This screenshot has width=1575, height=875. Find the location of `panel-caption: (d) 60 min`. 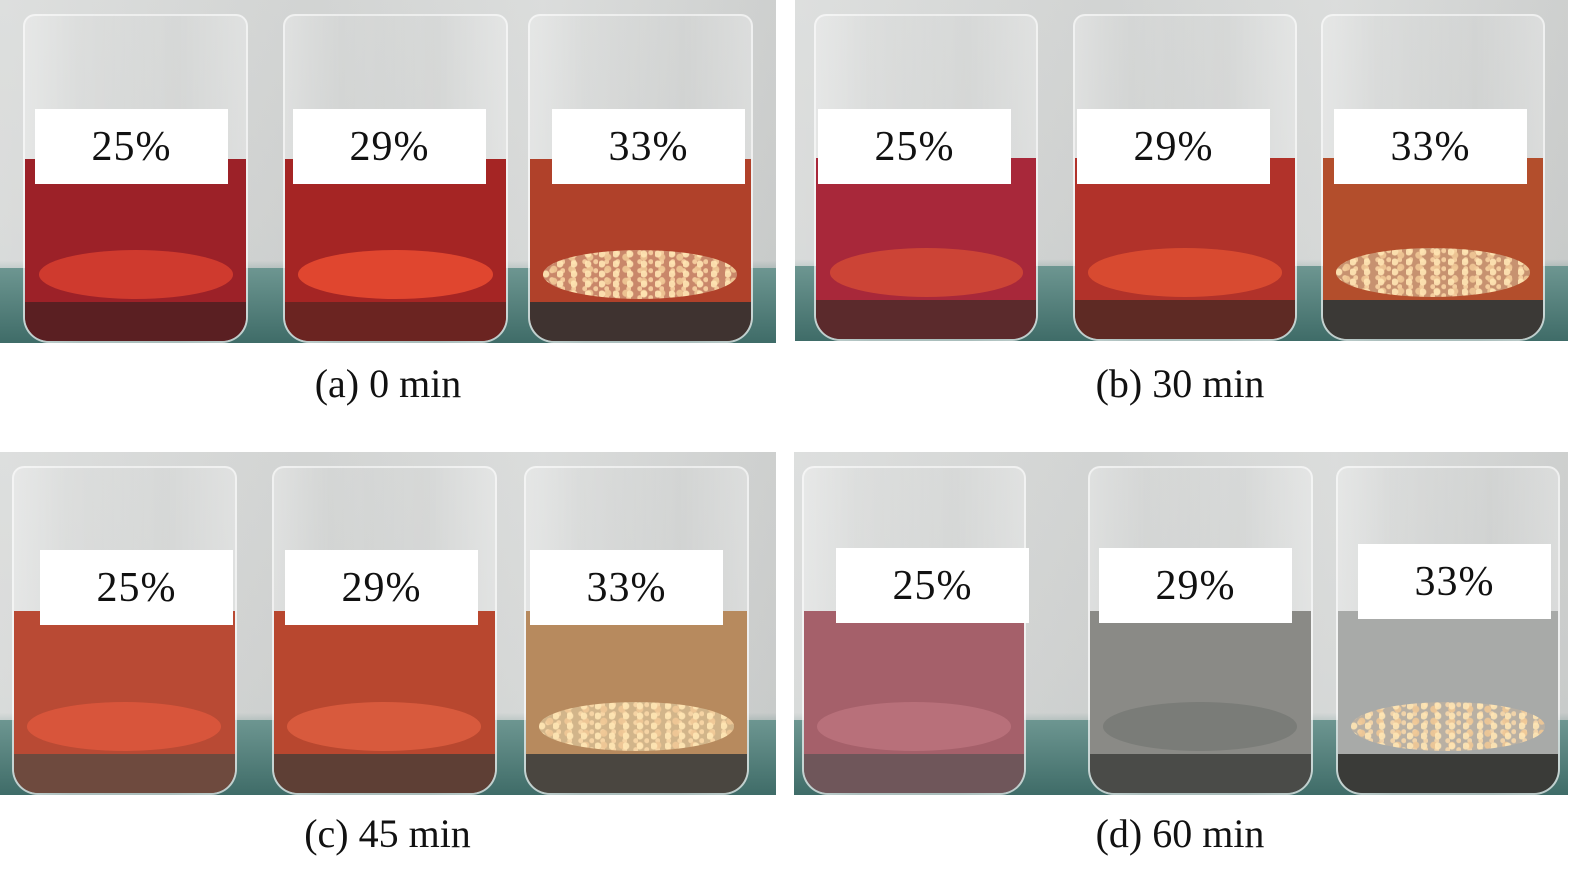

panel-caption: (d) 60 min is located at coordinates (1180, 833).